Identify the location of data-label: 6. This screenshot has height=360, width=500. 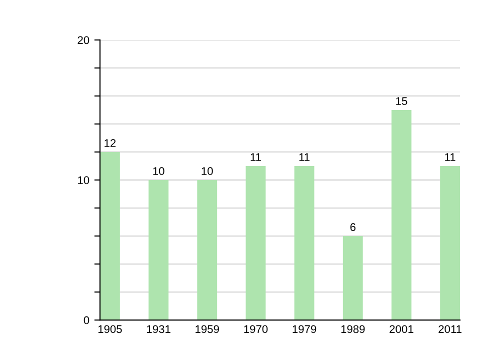
(353, 227).